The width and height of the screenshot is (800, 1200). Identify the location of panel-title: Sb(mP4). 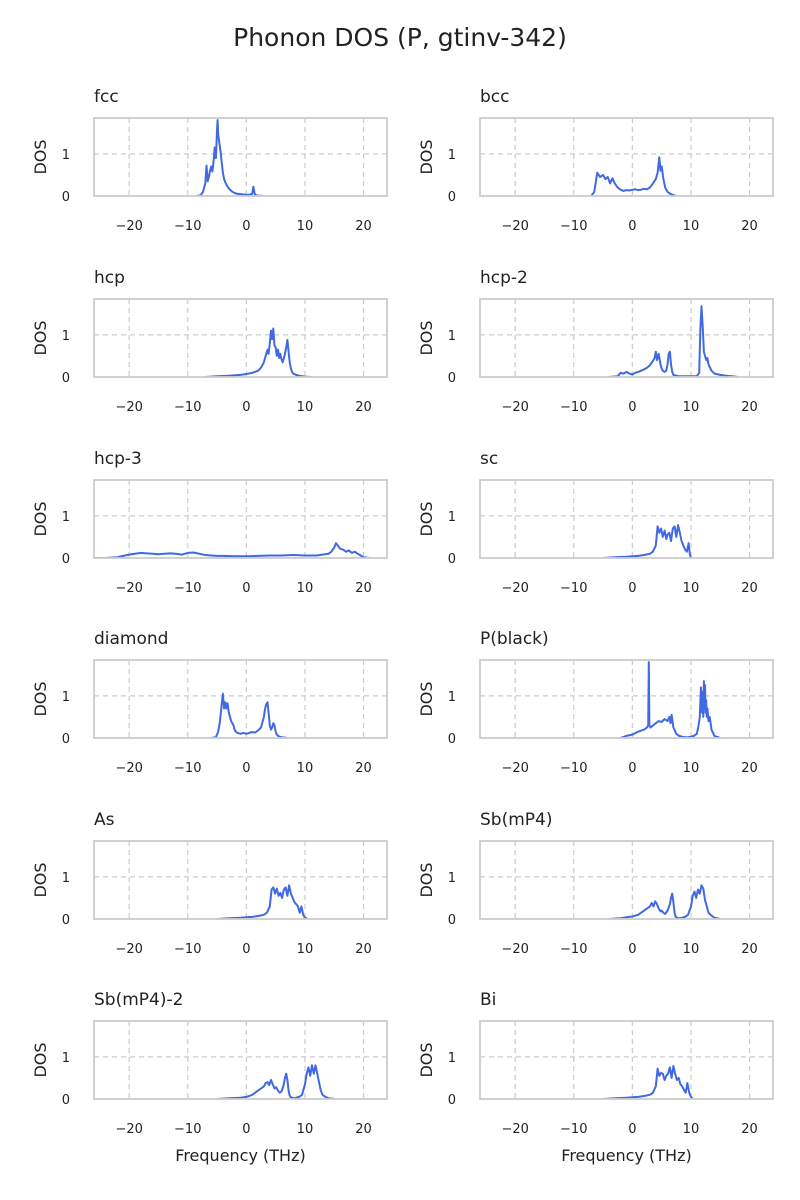
(516, 820).